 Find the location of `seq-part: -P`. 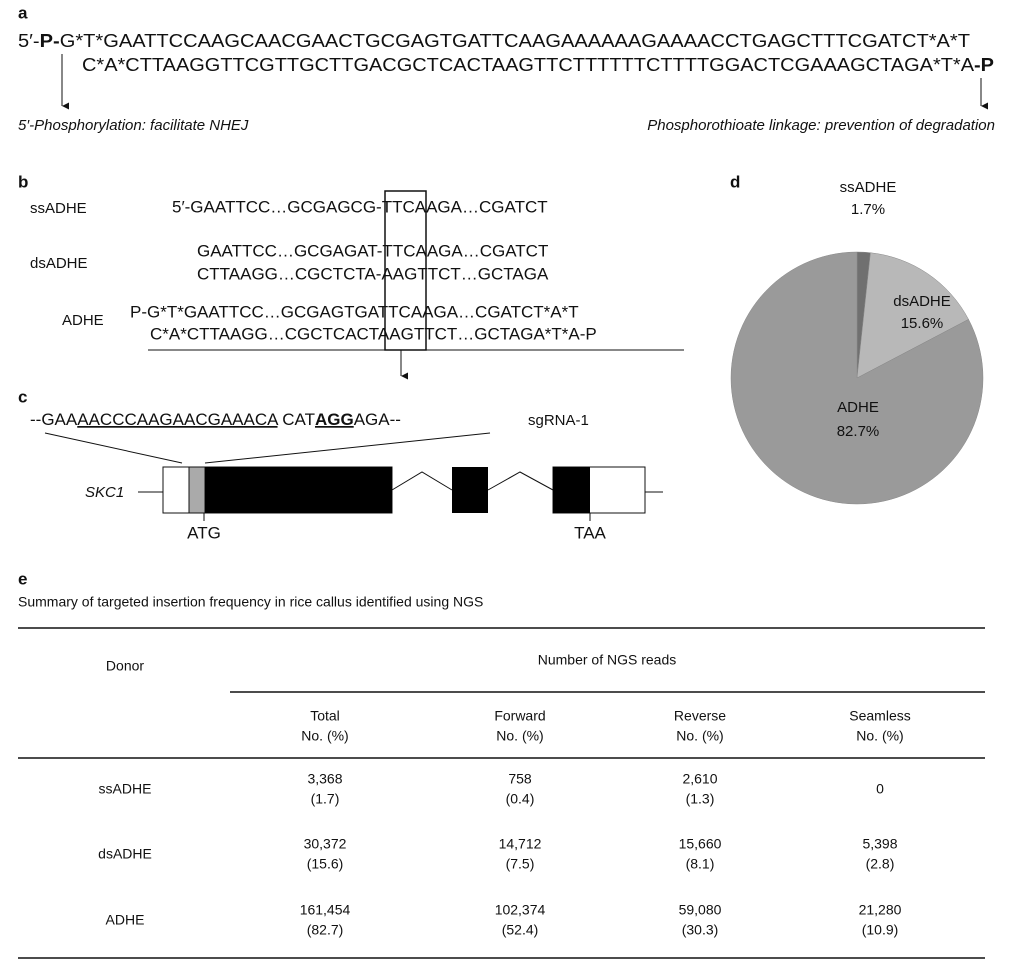

seq-part: -P is located at coordinates (984, 65).